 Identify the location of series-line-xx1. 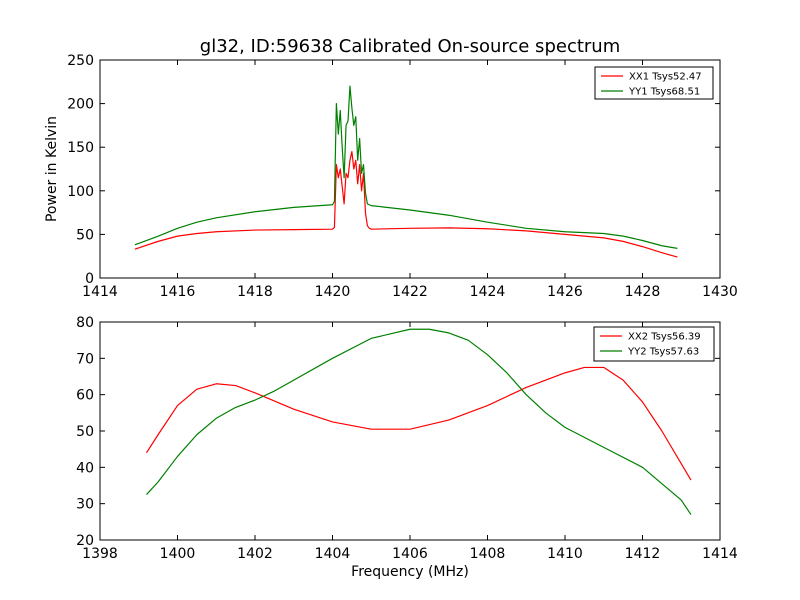
(406, 204).